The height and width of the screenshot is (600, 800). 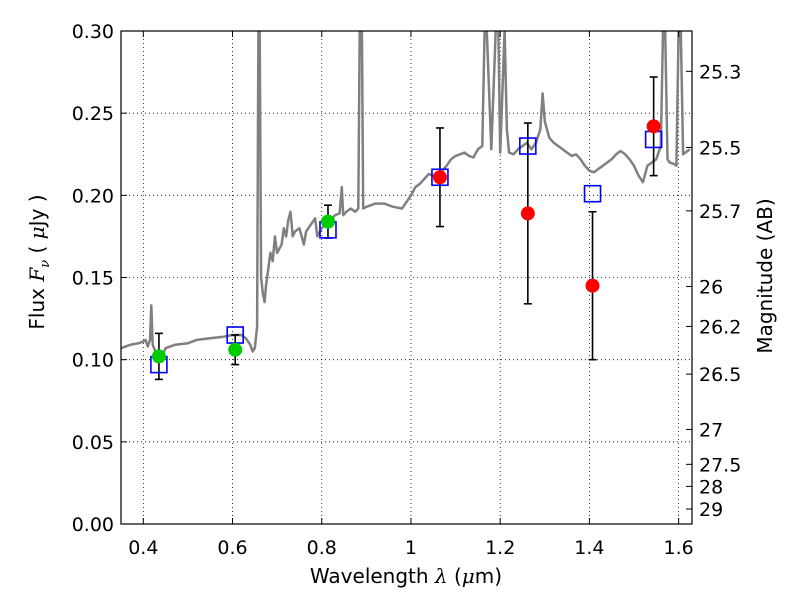 What do you see at coordinates (39, 261) in the screenshot?
I see `y-axis-label: Flux Fν ( μJy )` at bounding box center [39, 261].